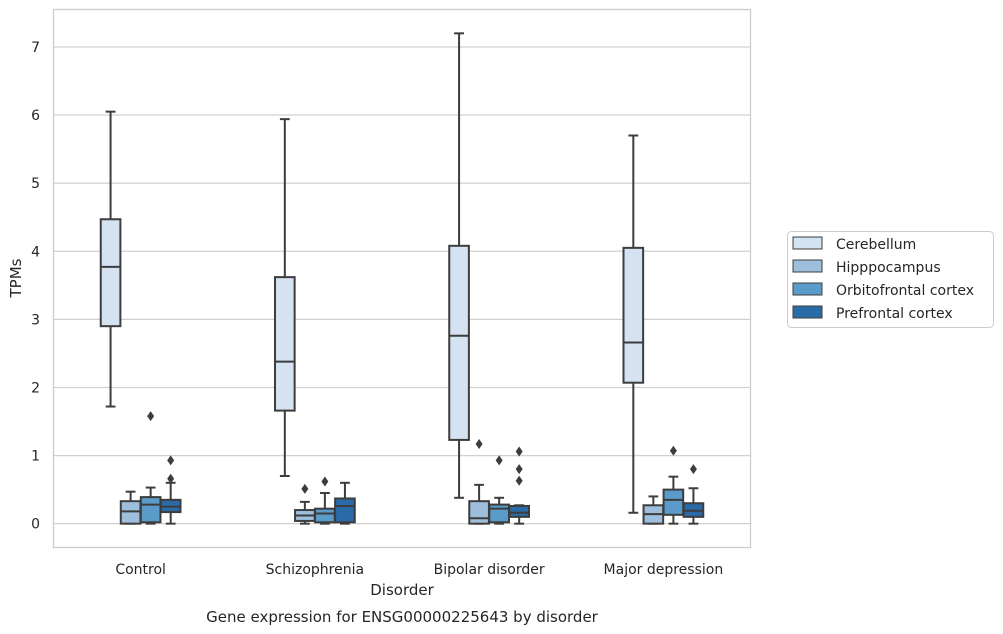 The image size is (1003, 634). What do you see at coordinates (479, 481) in the screenshot?
I see `box-hipppocampus-bipolar-disorder` at bounding box center [479, 481].